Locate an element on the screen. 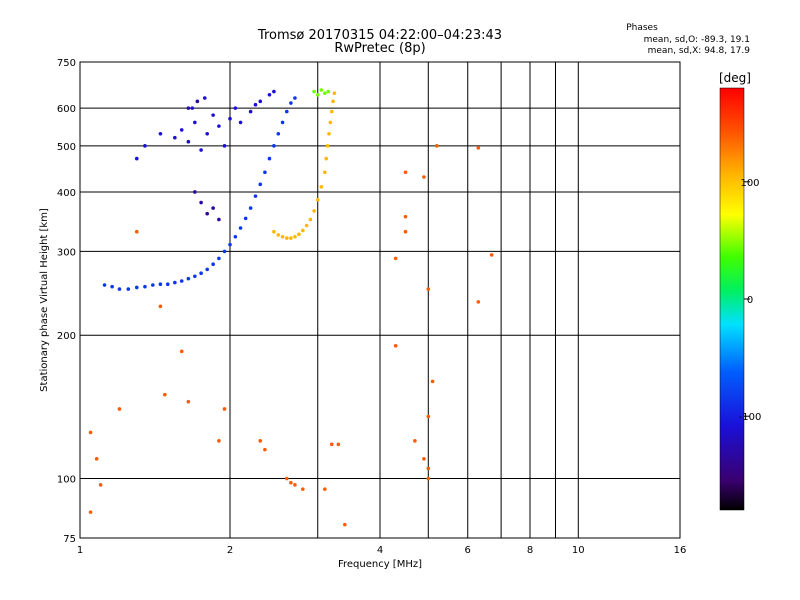 The height and width of the screenshot is (600, 800). y-tick-label: 400 is located at coordinates (66, 193).